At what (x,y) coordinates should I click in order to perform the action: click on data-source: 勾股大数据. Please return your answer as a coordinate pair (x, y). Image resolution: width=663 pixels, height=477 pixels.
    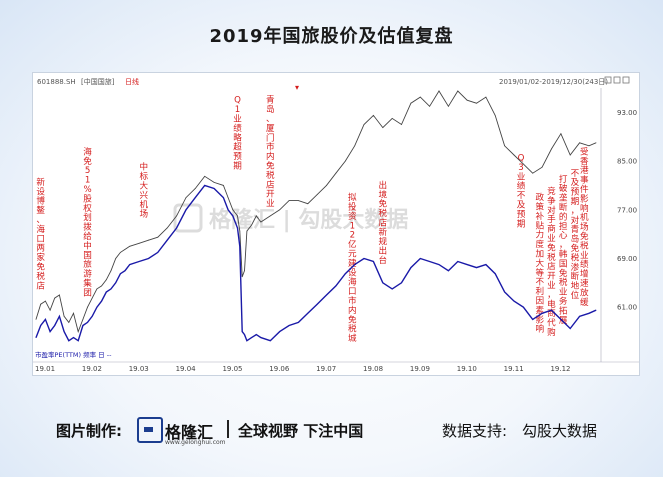
    Looking at the image, I should click on (560, 431).